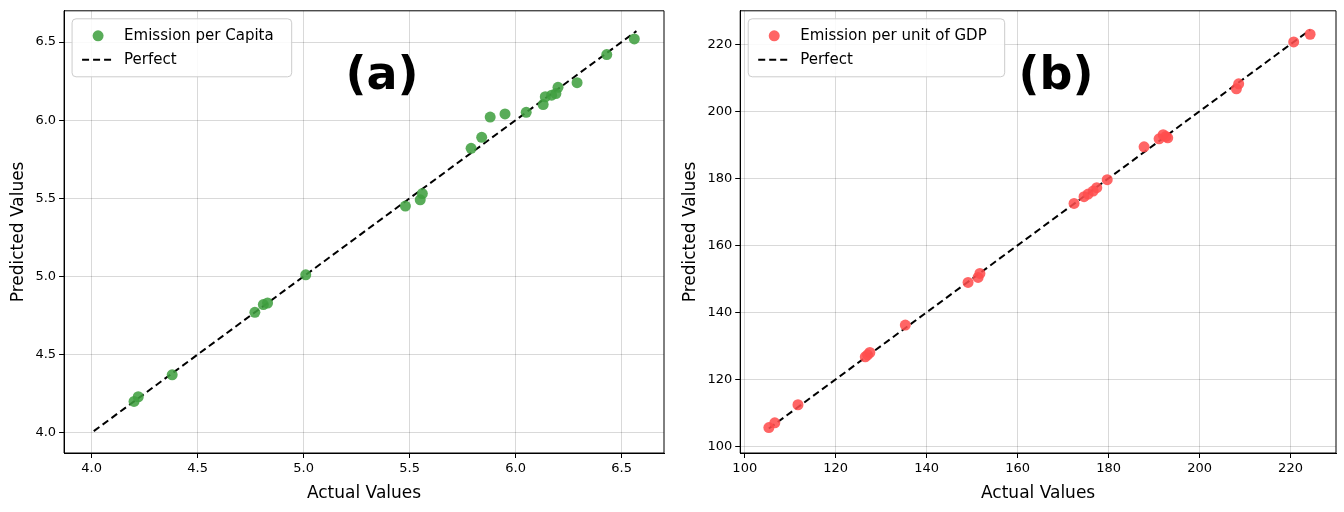  I want to click on annotation: (a), so click(382, 73).